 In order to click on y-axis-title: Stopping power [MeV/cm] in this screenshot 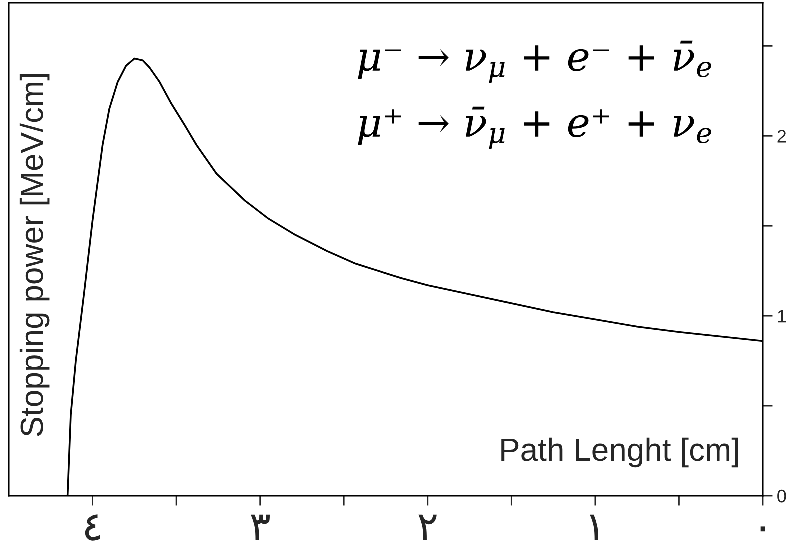, I will do `click(35, 255)`.